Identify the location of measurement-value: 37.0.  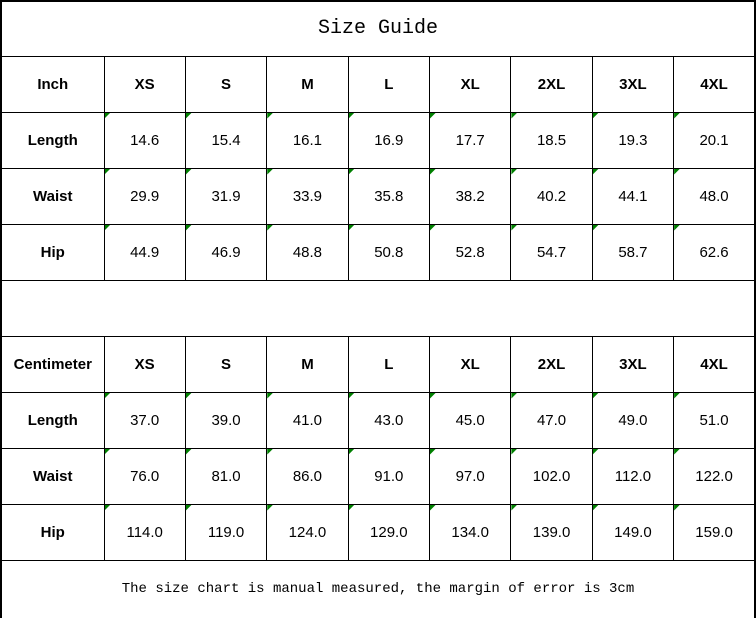
(145, 420).